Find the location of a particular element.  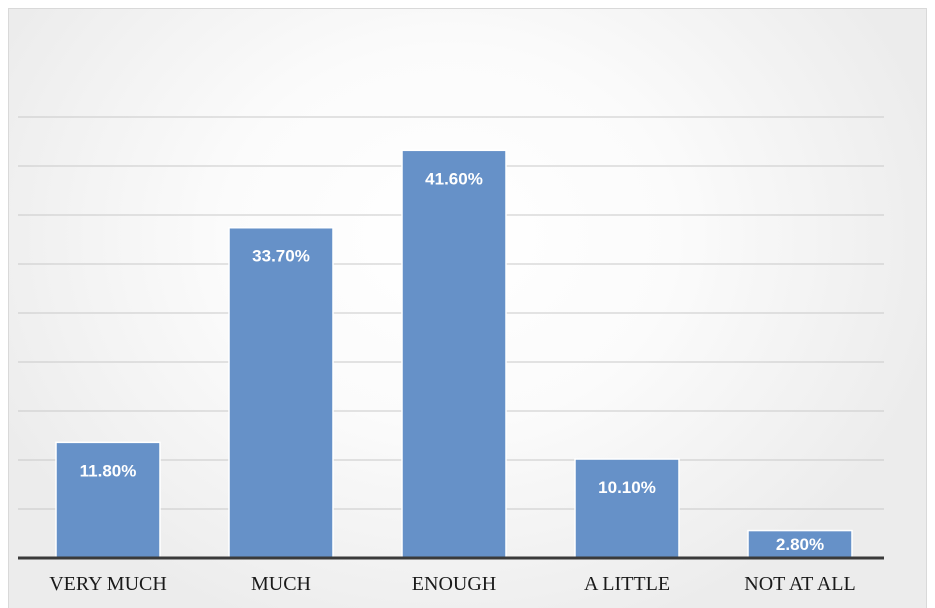

bar-enough is located at coordinates (454, 354).